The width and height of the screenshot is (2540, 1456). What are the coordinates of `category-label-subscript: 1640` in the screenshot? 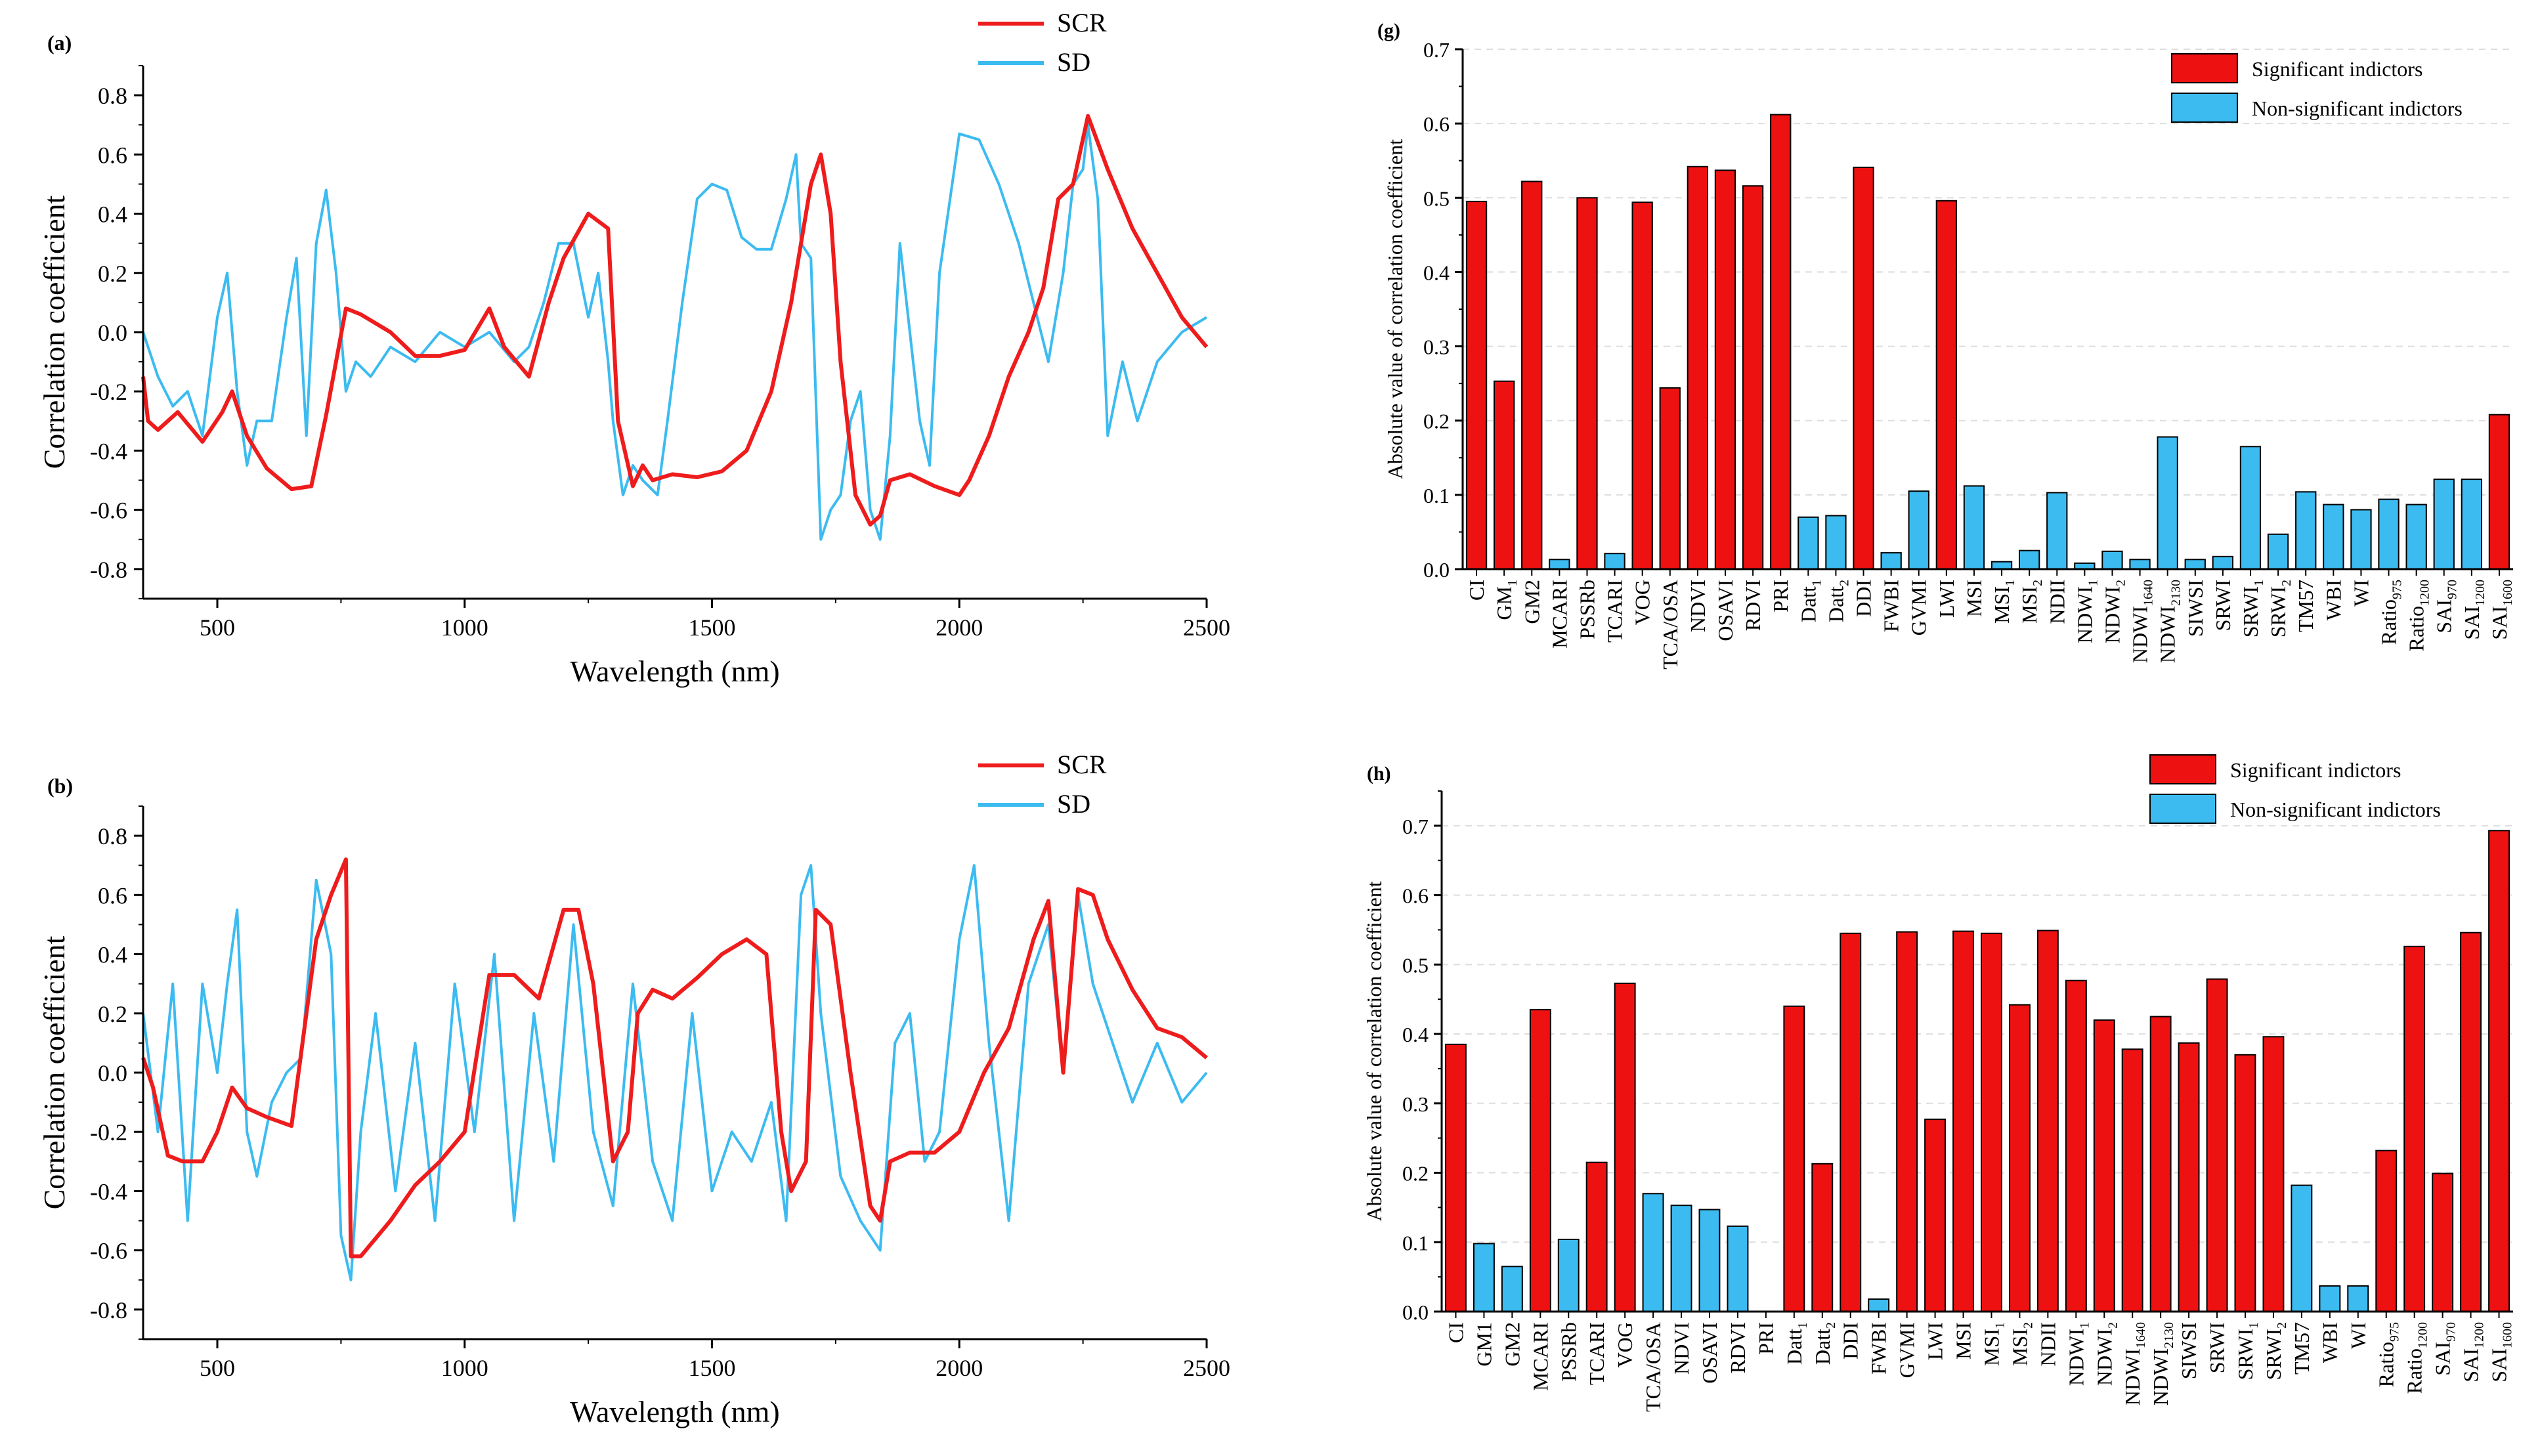 It's located at (2149, 593).